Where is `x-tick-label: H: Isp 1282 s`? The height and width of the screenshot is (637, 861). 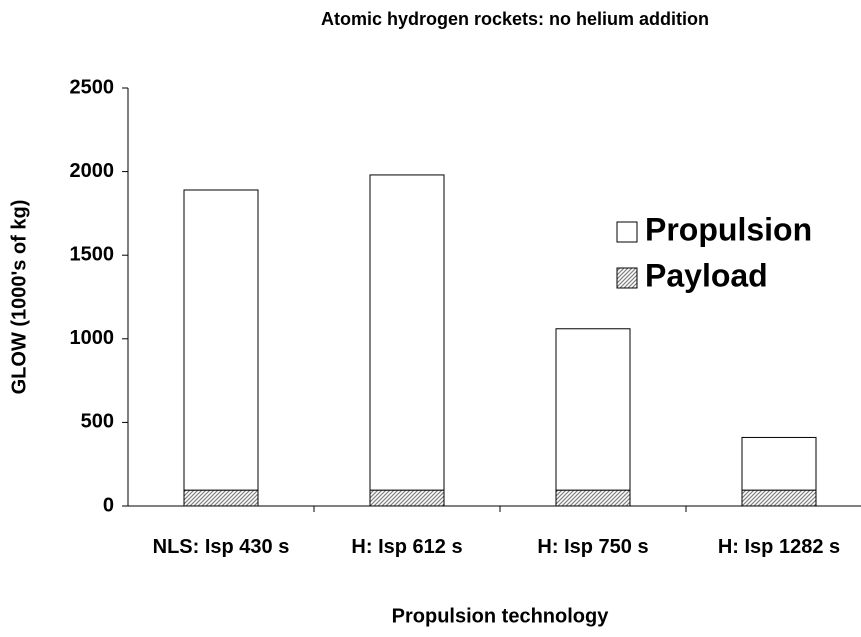 x-tick-label: H: Isp 1282 s is located at coordinates (779, 547).